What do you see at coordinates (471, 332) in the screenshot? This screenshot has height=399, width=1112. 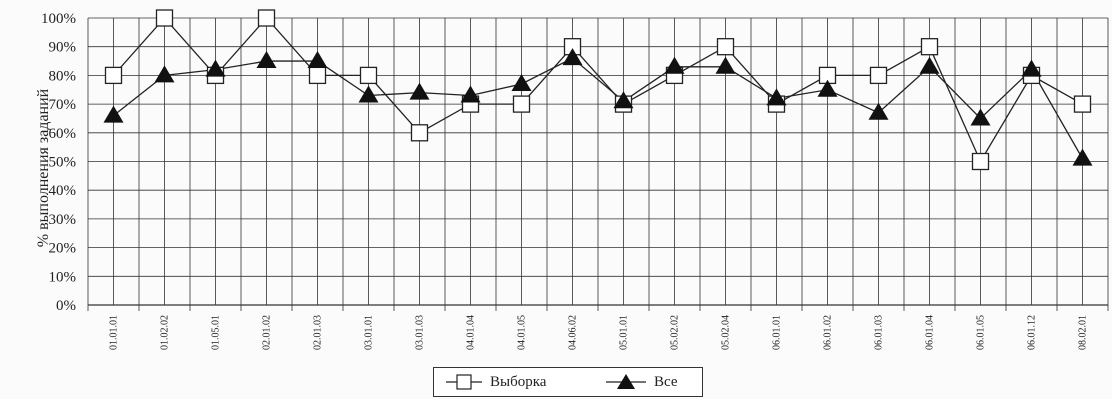 I see `x-tick-label: 04.01.04` at bounding box center [471, 332].